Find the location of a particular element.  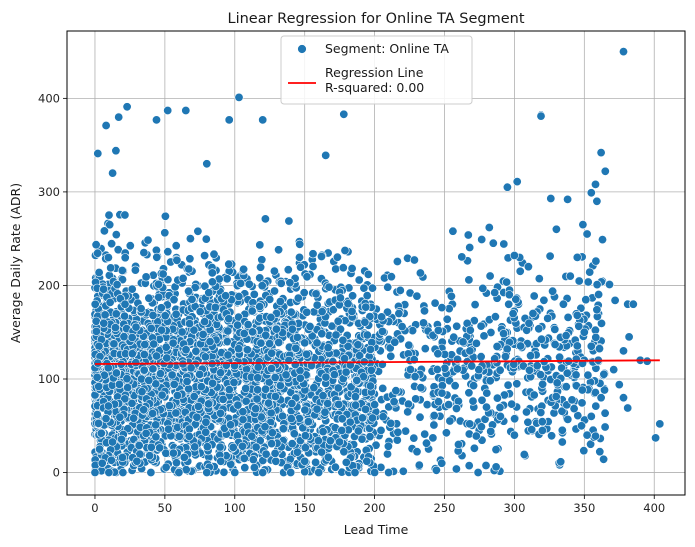

x-axis-ticks: 0 50 100 150 200 250 300 350 400 is located at coordinates (378, 505).